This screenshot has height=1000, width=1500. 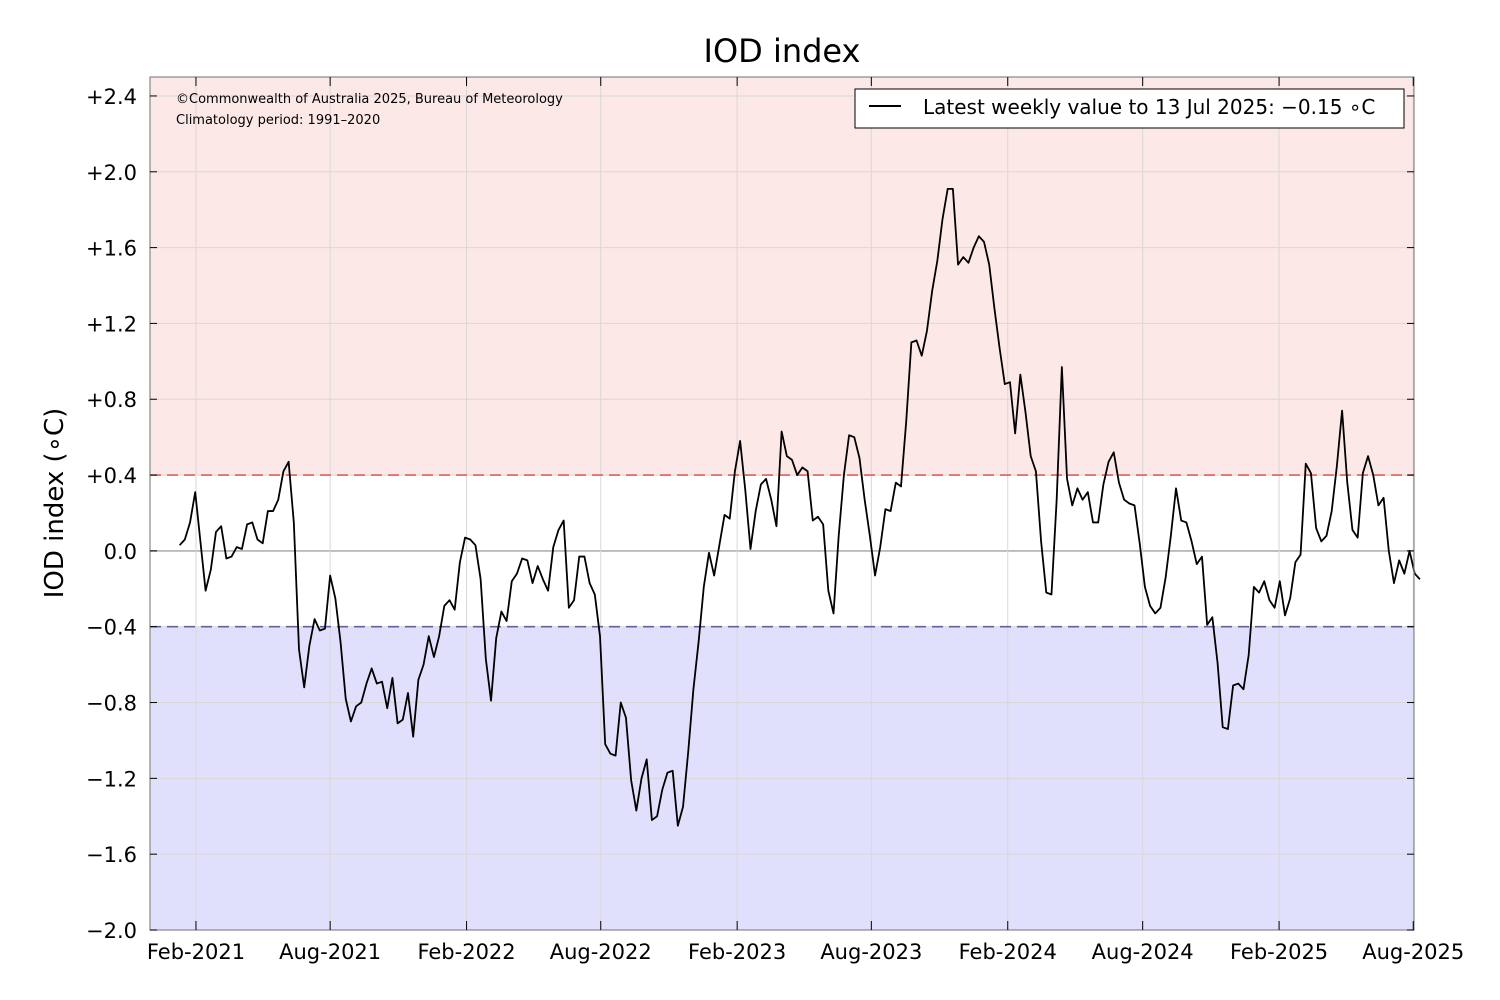 I want to click on x-tick-label: Feb-2021, so click(x=196, y=952).